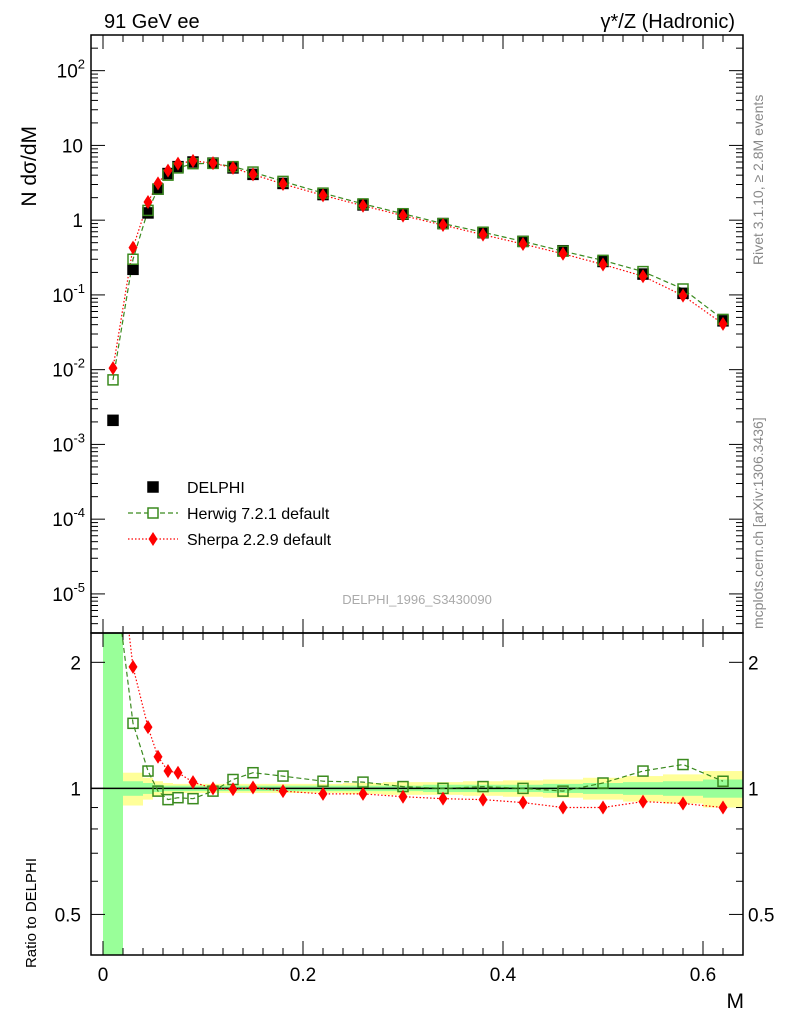 The image size is (786, 1024). Describe the element at coordinates (68, 443) in the screenshot. I see `main-y-tick-label: 10⁻³` at that location.